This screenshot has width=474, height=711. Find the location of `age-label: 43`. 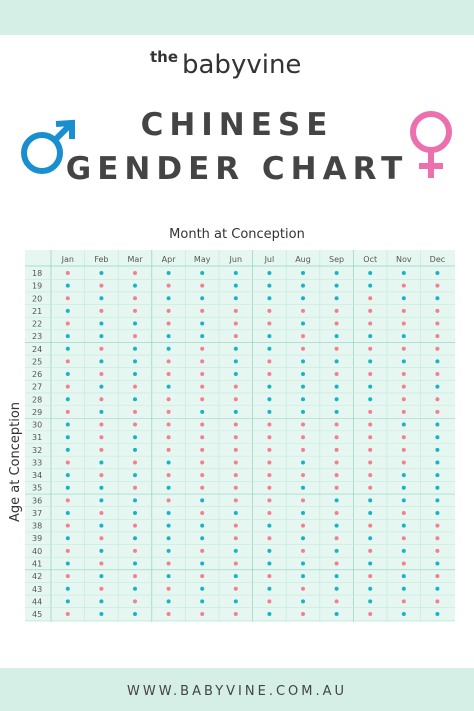

age-label: 43 is located at coordinates (37, 589).